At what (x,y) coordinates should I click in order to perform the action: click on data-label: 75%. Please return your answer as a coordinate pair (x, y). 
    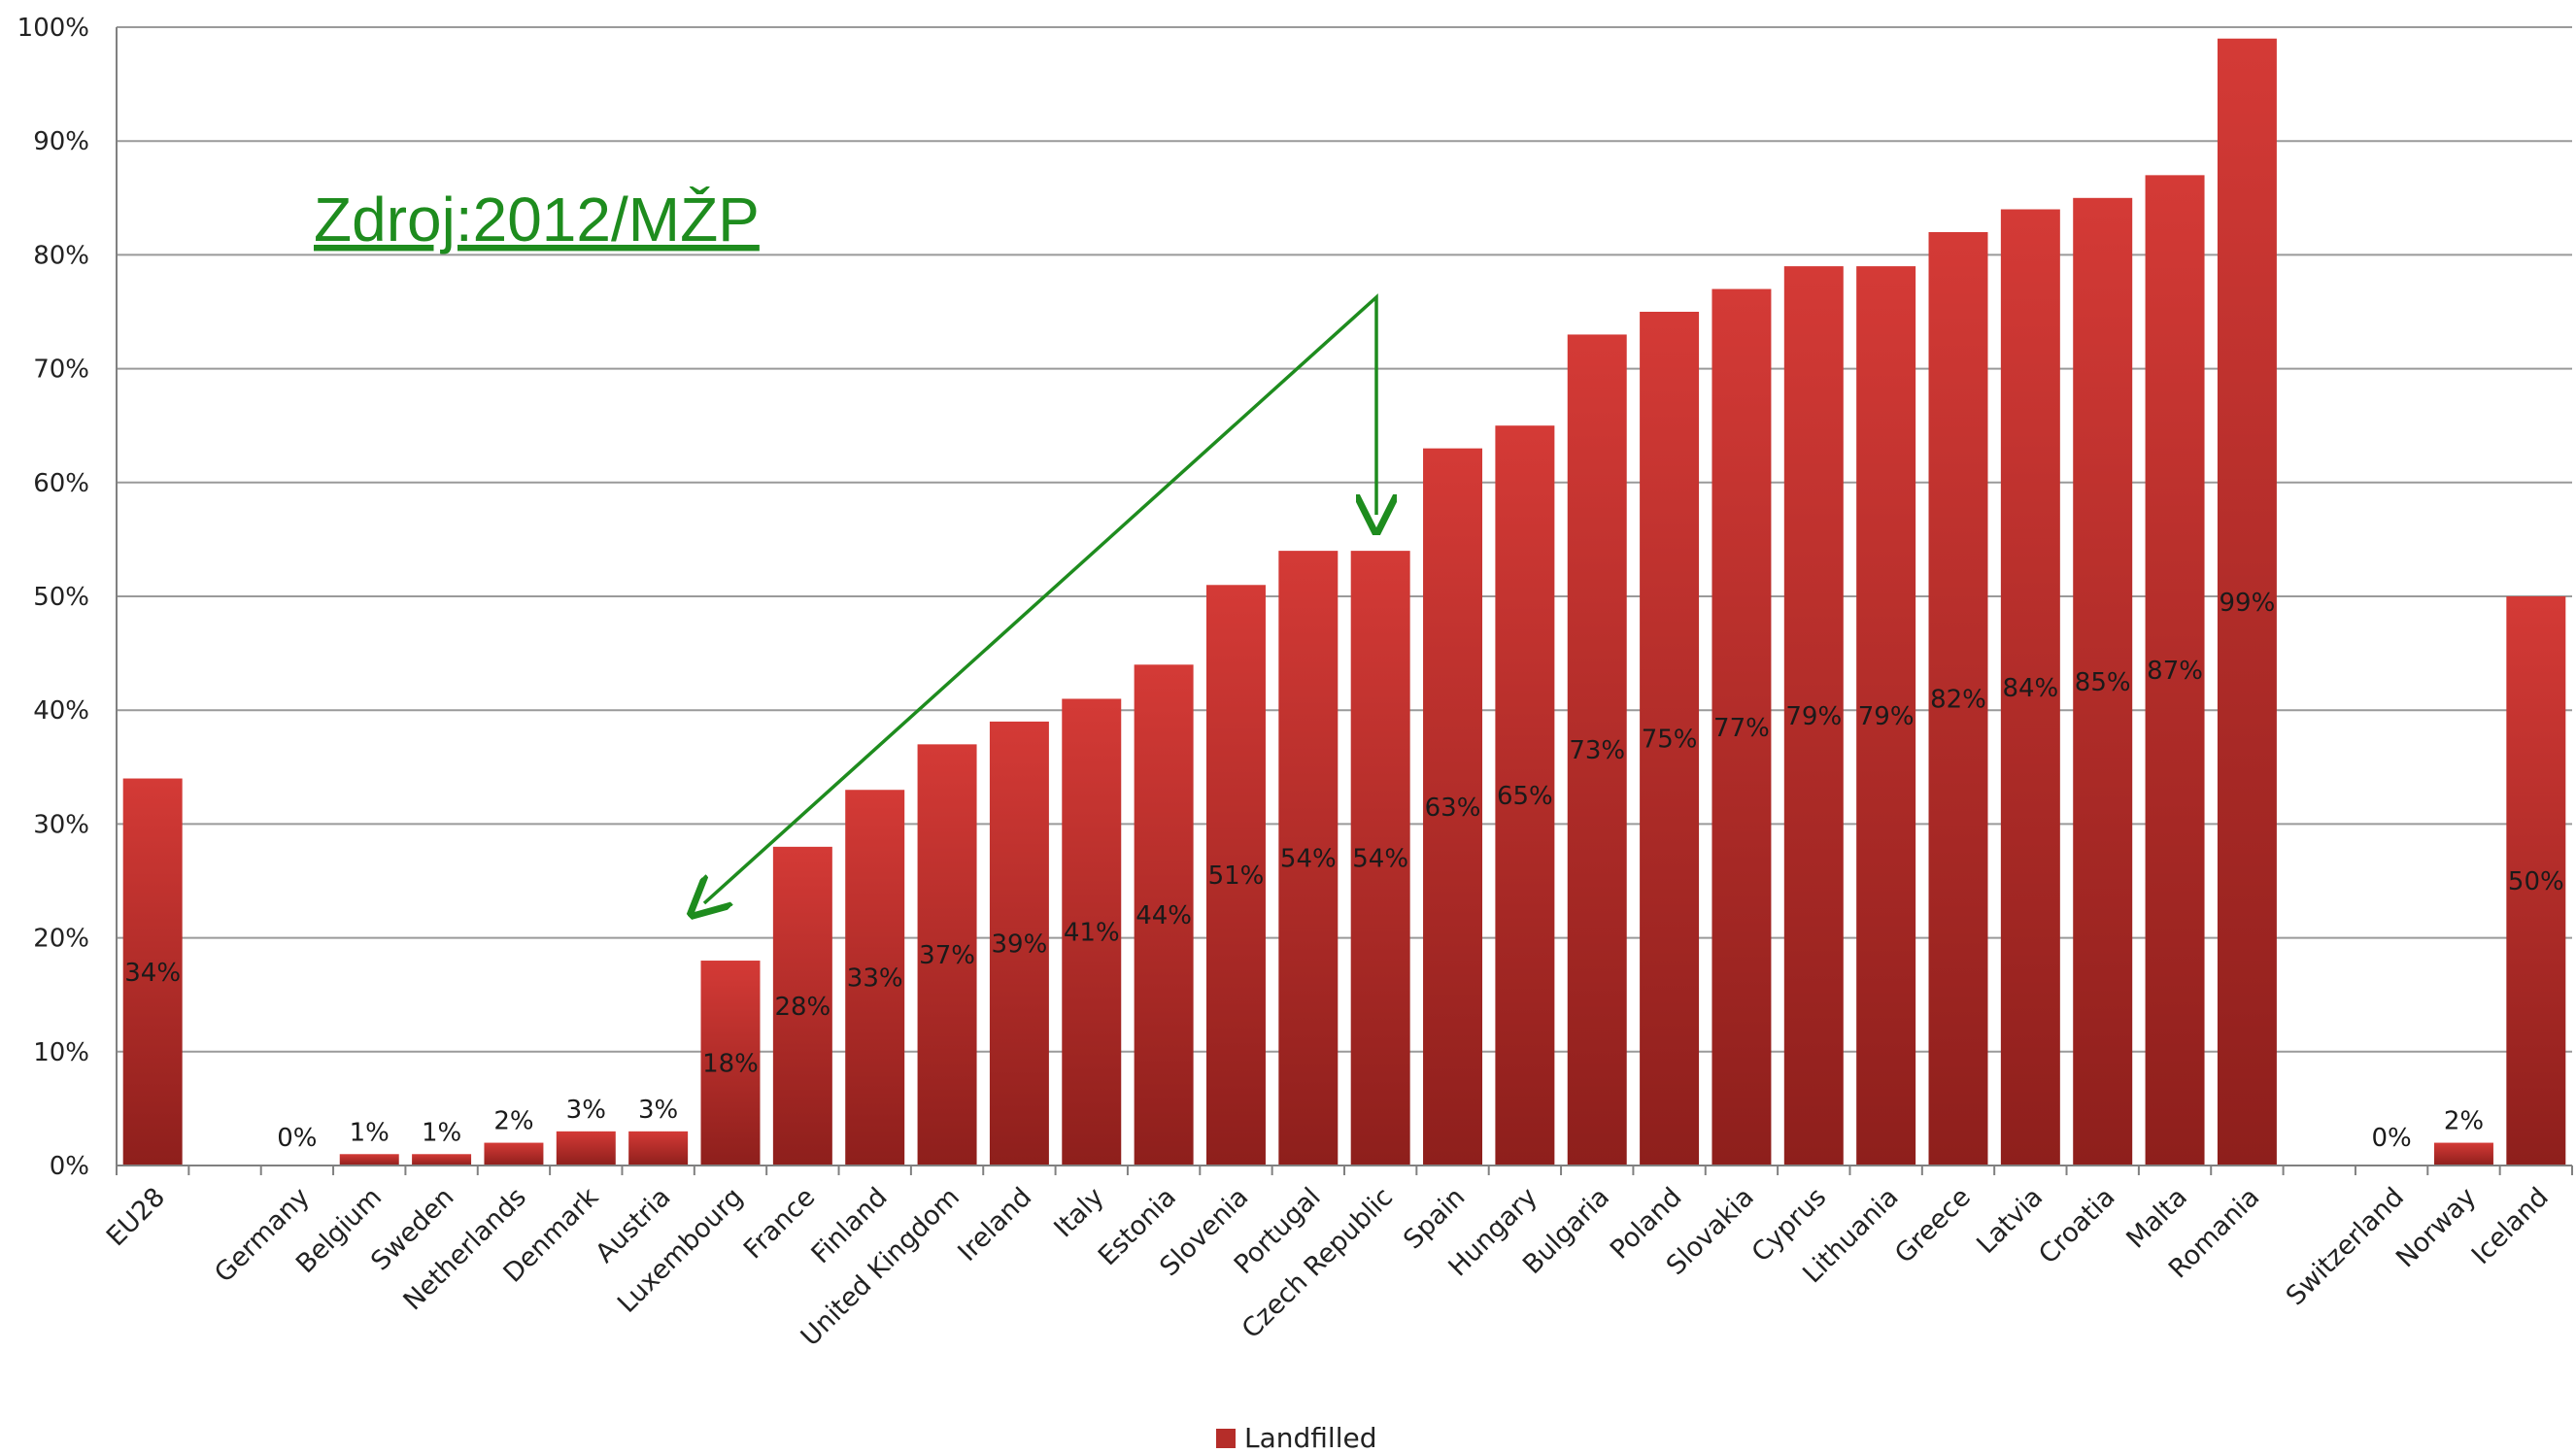
    Looking at the image, I should click on (1670, 741).